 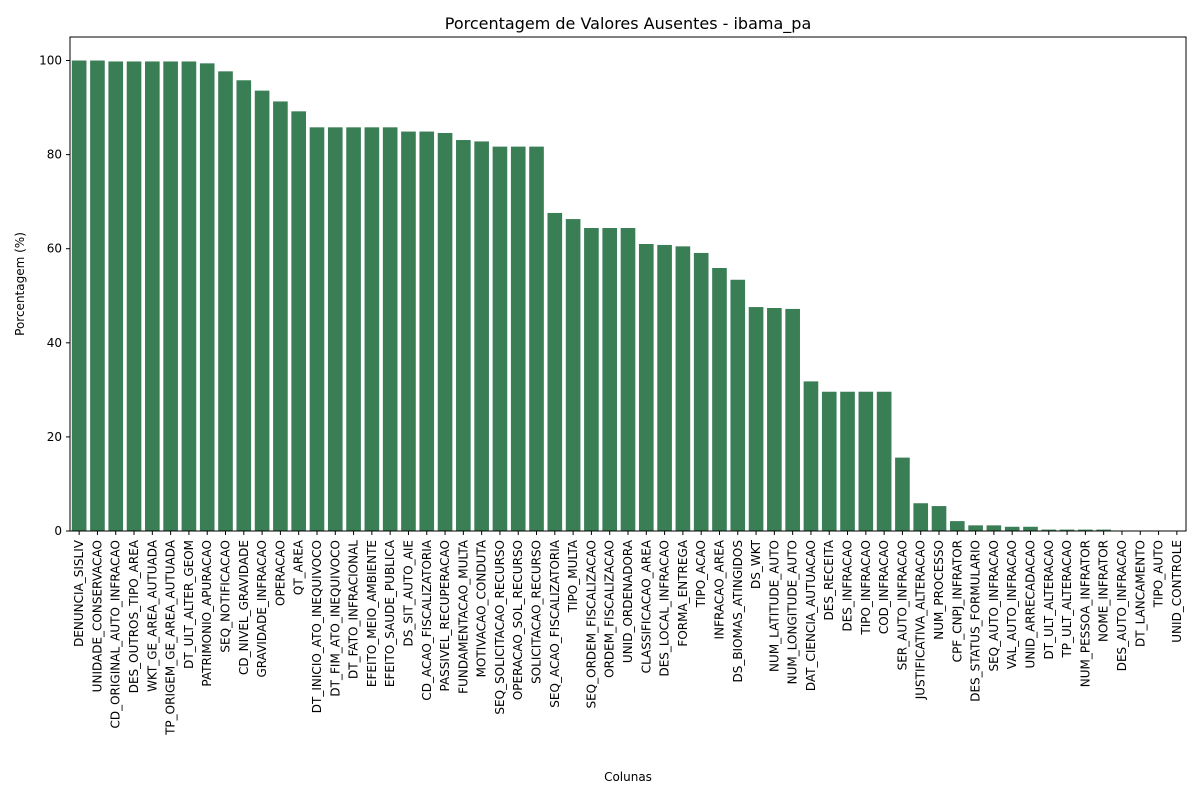 I want to click on x-tick-label: PASSIVEL_RECUPERACAO, so click(x=445, y=616).